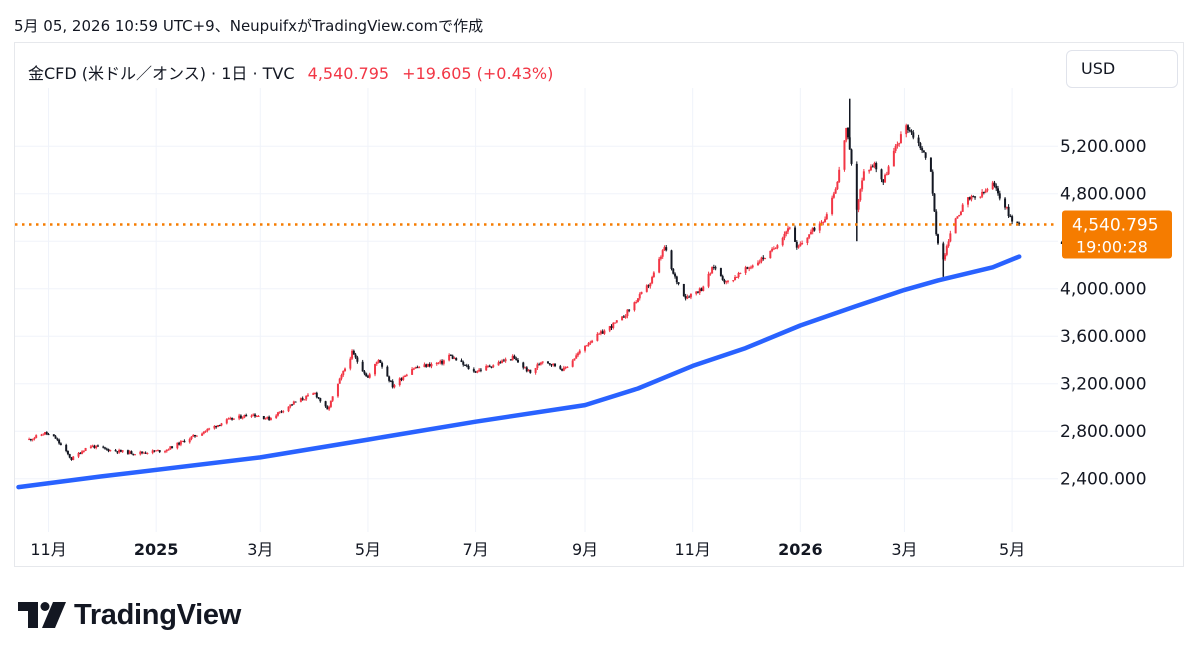 This screenshot has height=662, width=1200. I want to click on last-price: 4,540.795, so click(348, 73).